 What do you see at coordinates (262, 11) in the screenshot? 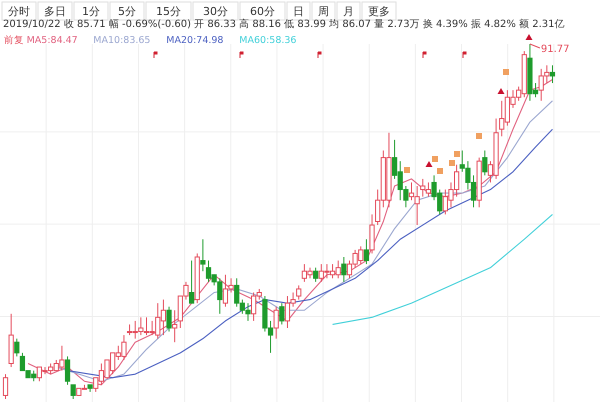
I see `text: 60分` at bounding box center [262, 11].